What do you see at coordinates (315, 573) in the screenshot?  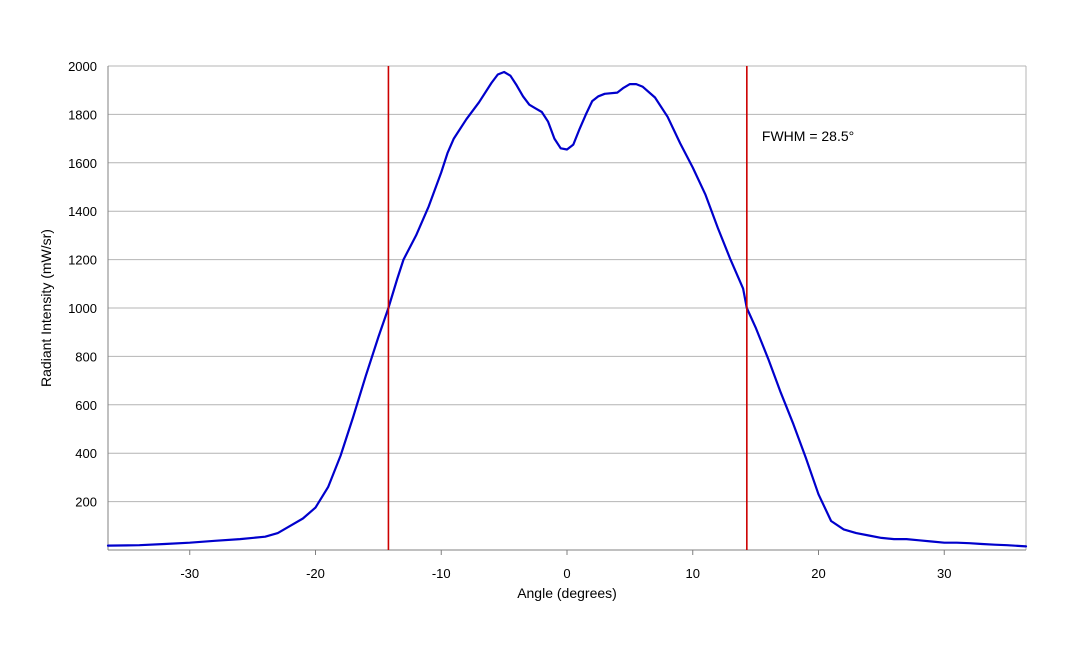 I see `x-tick-label: -20` at bounding box center [315, 573].